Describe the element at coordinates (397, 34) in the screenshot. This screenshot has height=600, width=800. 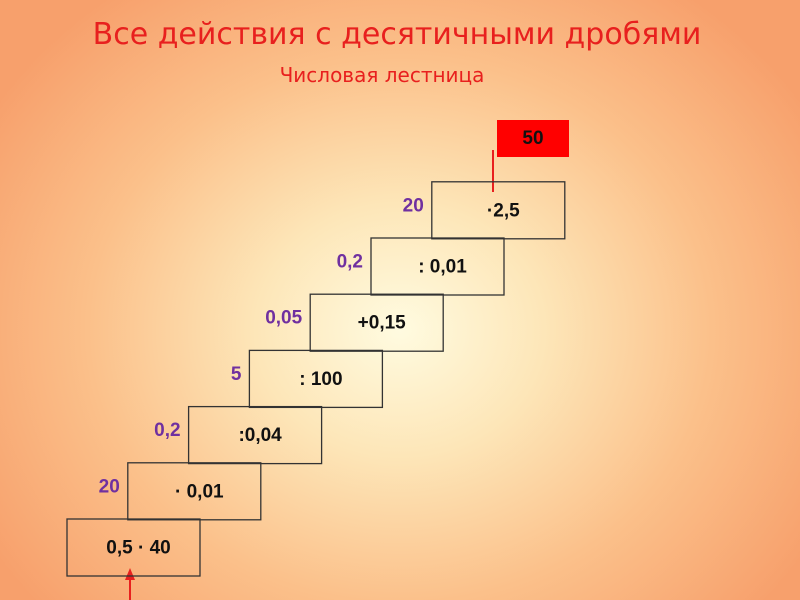
I see `title: Все действия с десятичными дробями` at that location.